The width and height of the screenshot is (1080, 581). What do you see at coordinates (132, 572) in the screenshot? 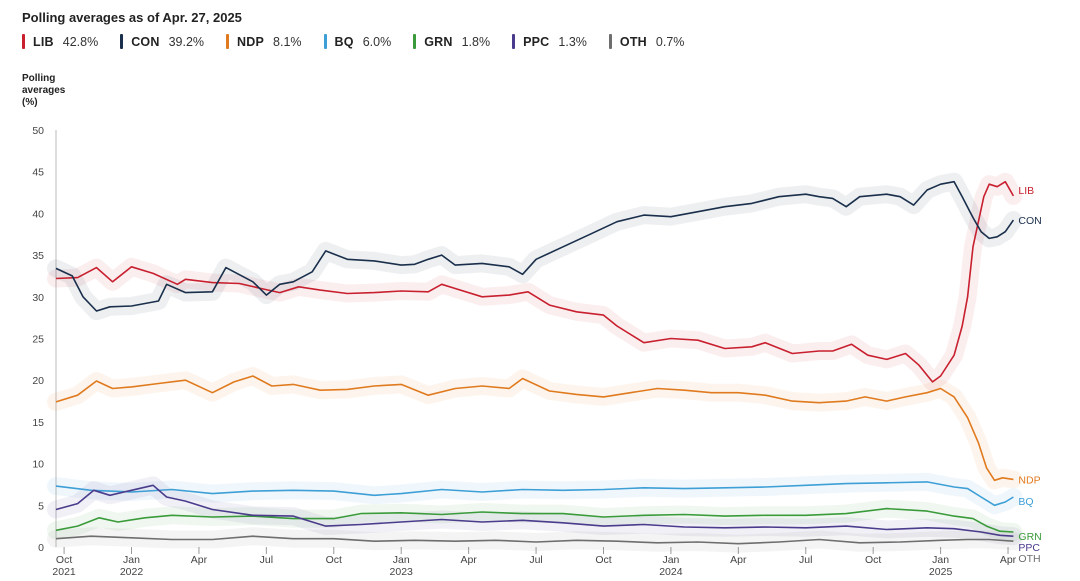
I see `x-tick-year-label: 2022` at bounding box center [132, 572].